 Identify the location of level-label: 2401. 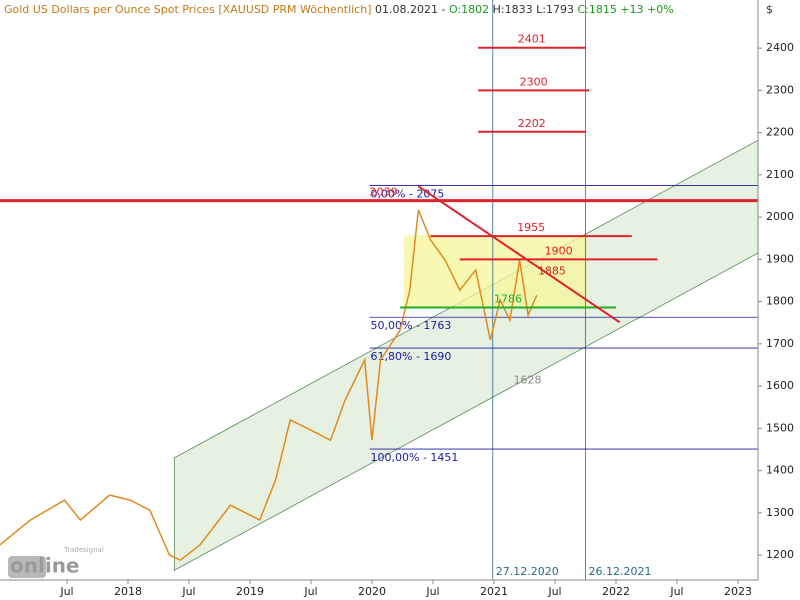
(532, 39).